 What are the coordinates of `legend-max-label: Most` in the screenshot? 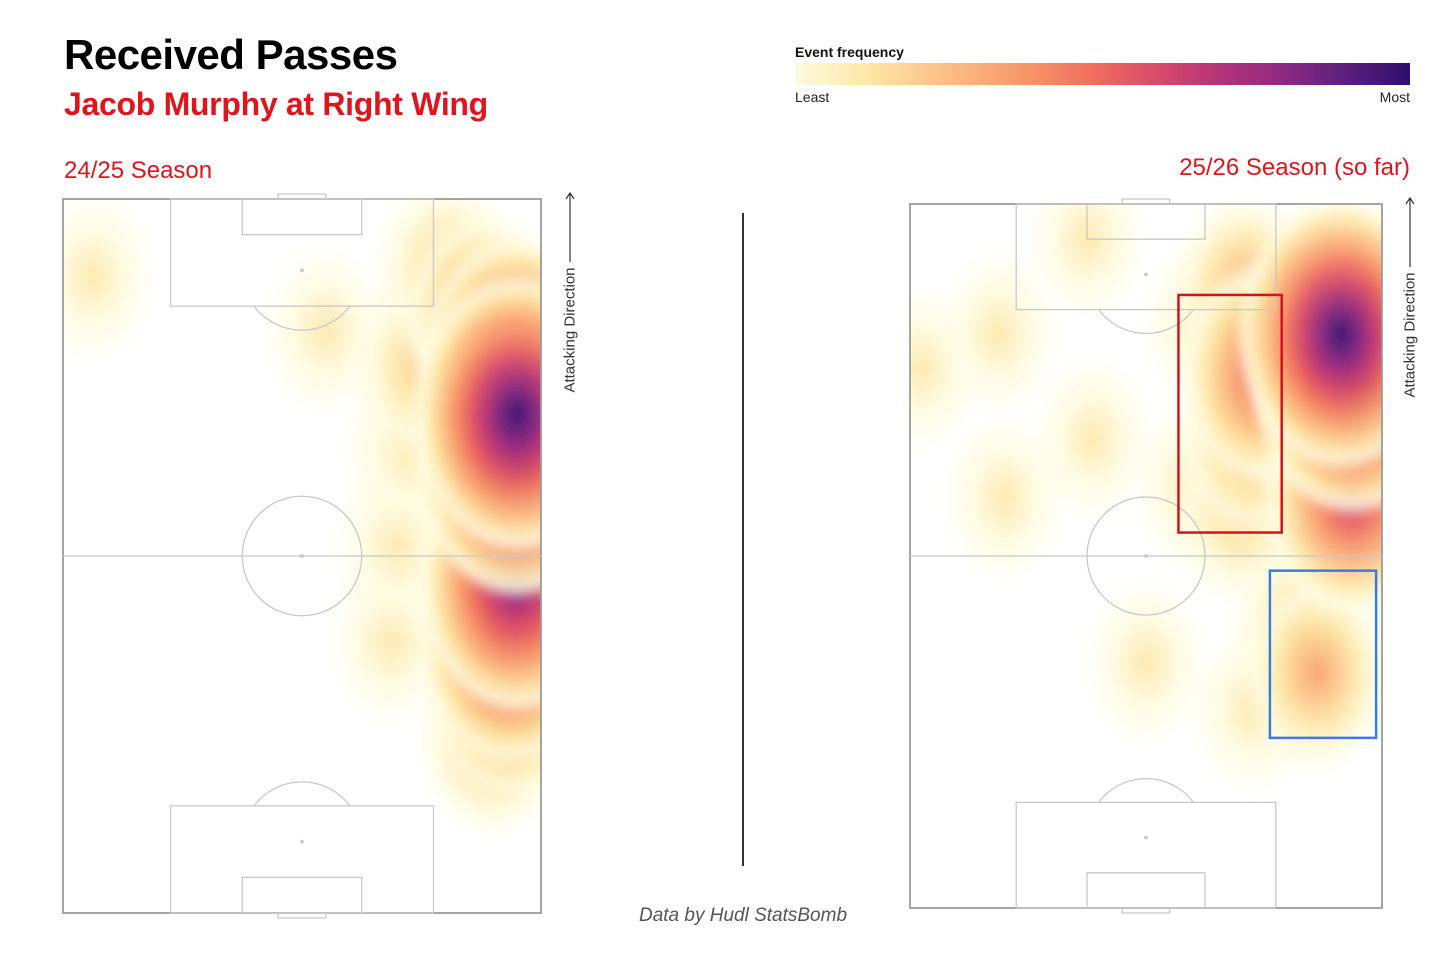 It's located at (1394, 97).